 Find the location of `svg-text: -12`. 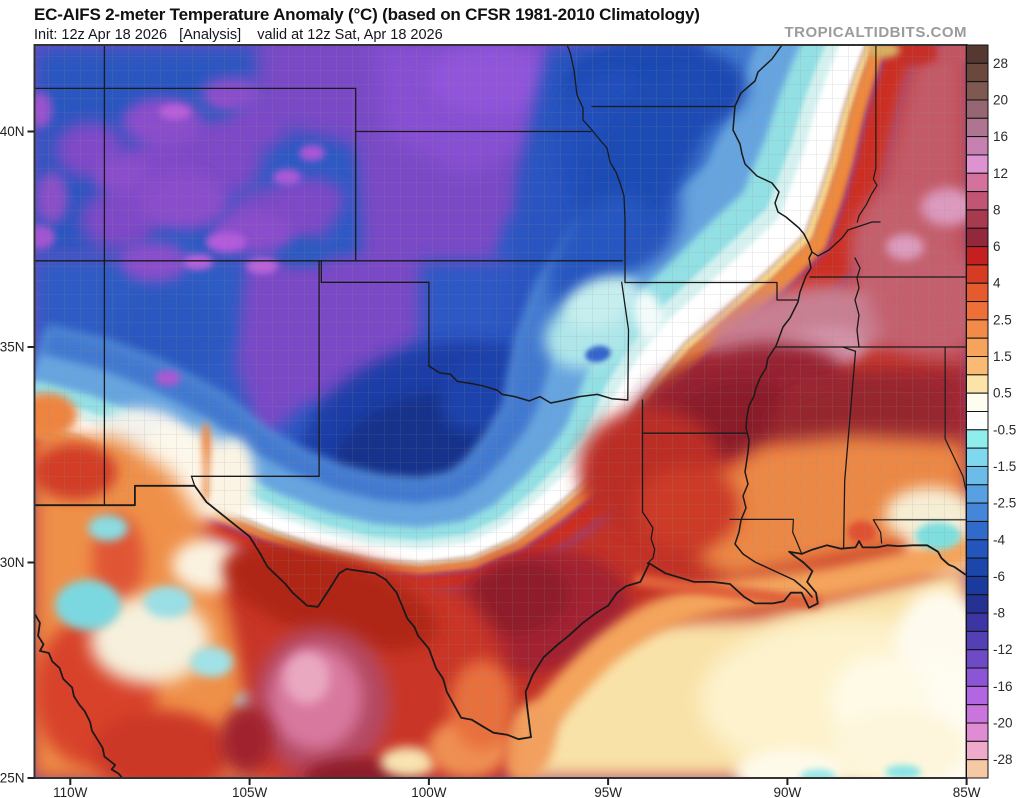

svg-text: -12 is located at coordinates (1003, 649).